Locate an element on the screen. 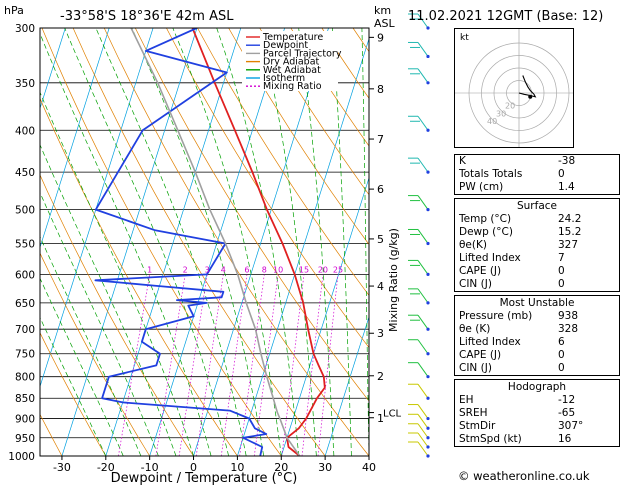  legend-label: Isotherm is located at coordinates (284, 78).